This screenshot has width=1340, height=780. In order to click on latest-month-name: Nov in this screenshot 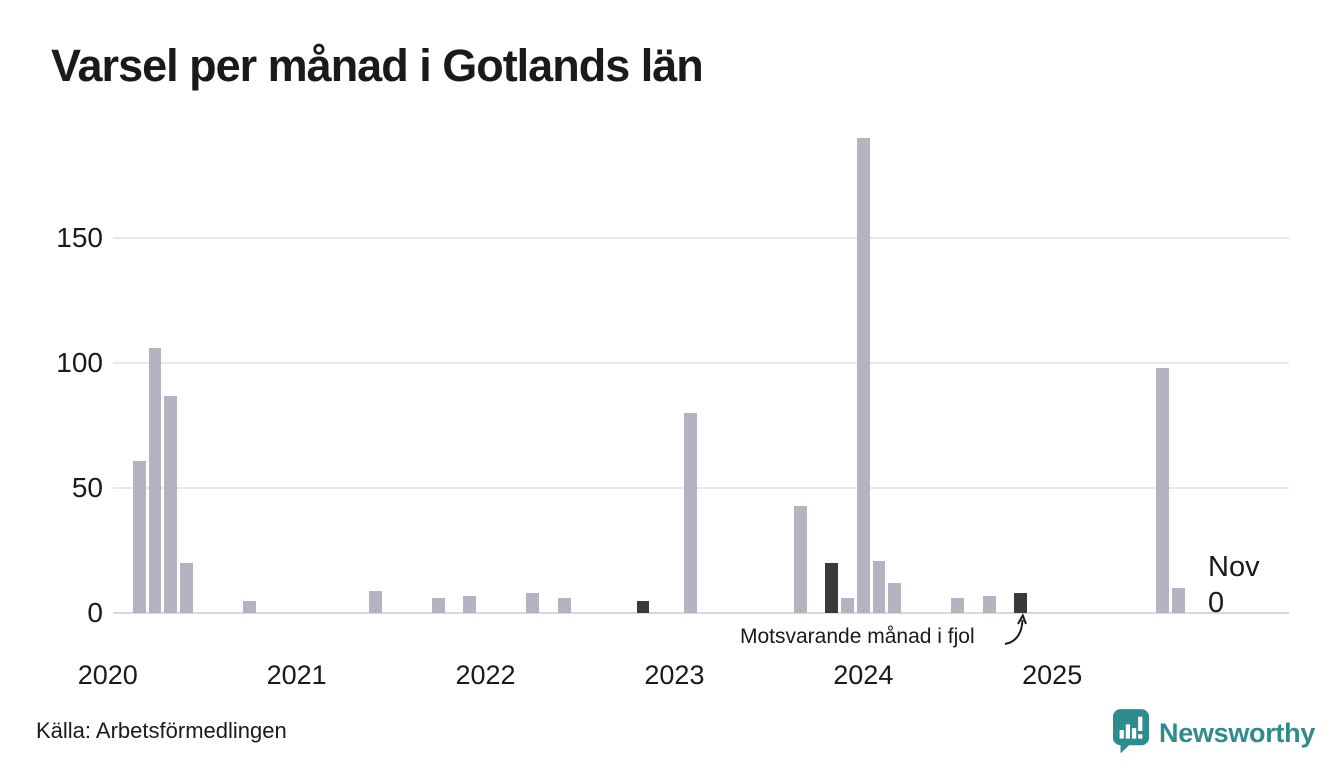, I will do `click(1234, 567)`.